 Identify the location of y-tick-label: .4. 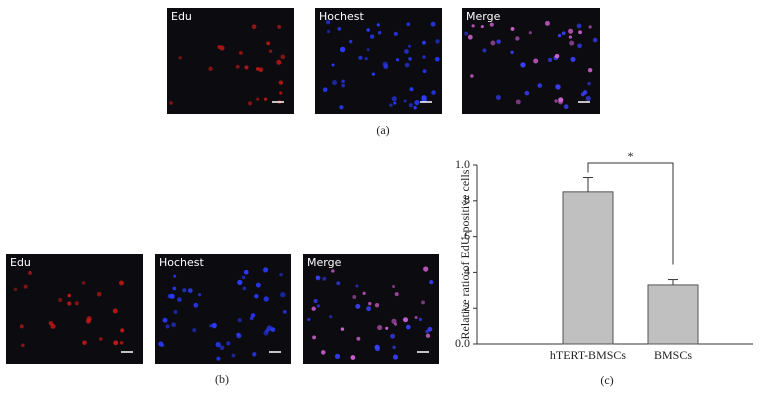
(465, 271).